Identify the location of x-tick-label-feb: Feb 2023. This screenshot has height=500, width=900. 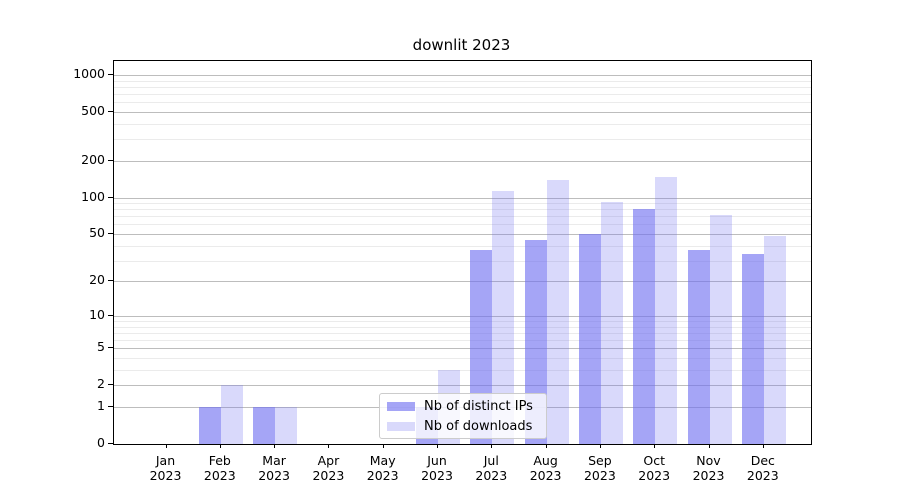
(220, 468).